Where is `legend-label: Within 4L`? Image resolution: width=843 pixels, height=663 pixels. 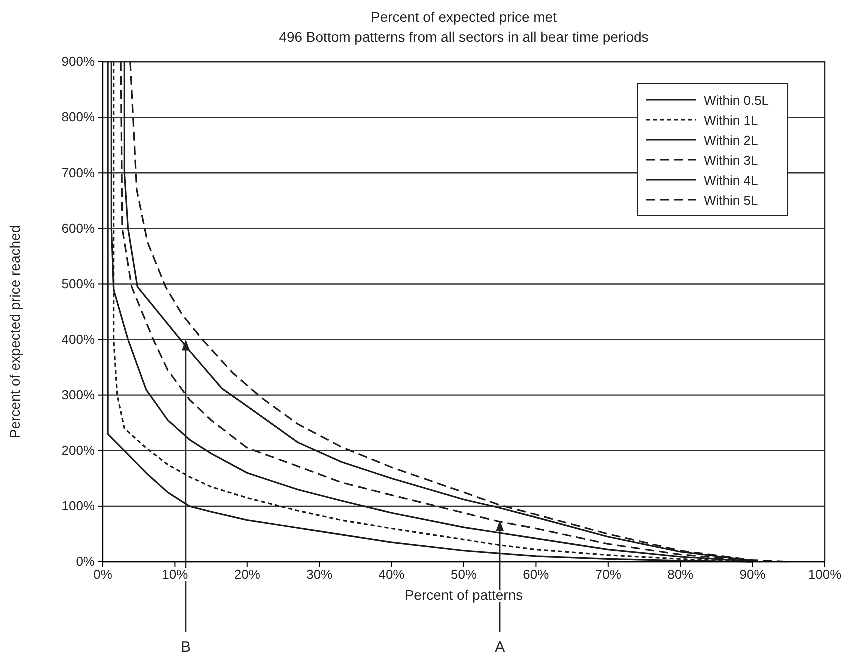
legend-label: Within 4L is located at coordinates (731, 180).